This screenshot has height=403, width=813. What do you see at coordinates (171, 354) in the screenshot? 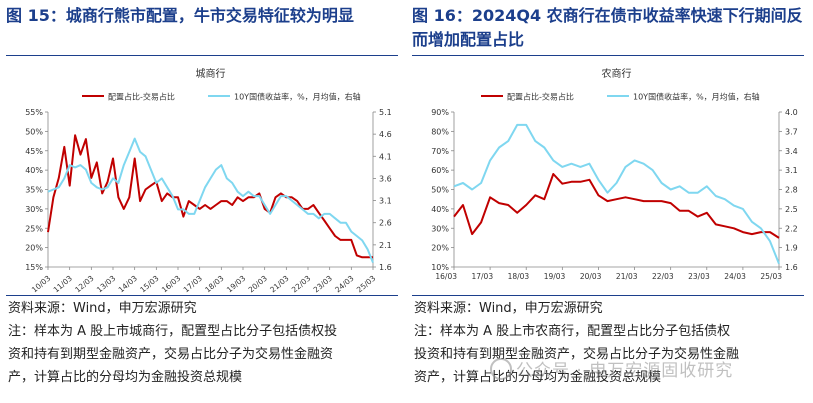
I see `note-line-2: 资和持有到期型金融资产，交易占比分子为交易性金融资` at bounding box center [171, 354].